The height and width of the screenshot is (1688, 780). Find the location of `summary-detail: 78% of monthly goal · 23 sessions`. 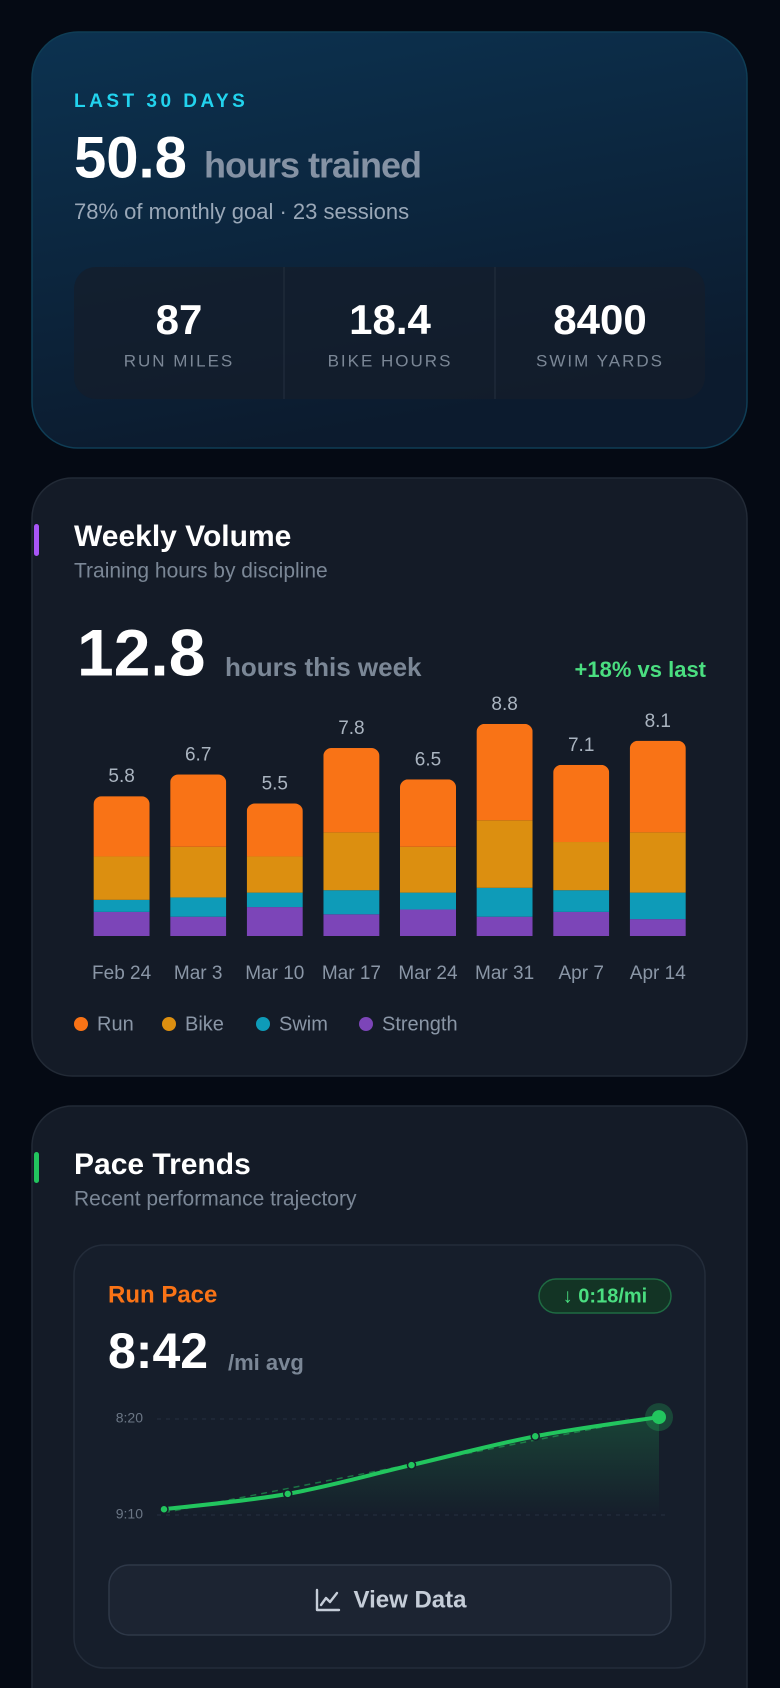

summary-detail: 78% of monthly goal · 23 sessions is located at coordinates (241, 211).